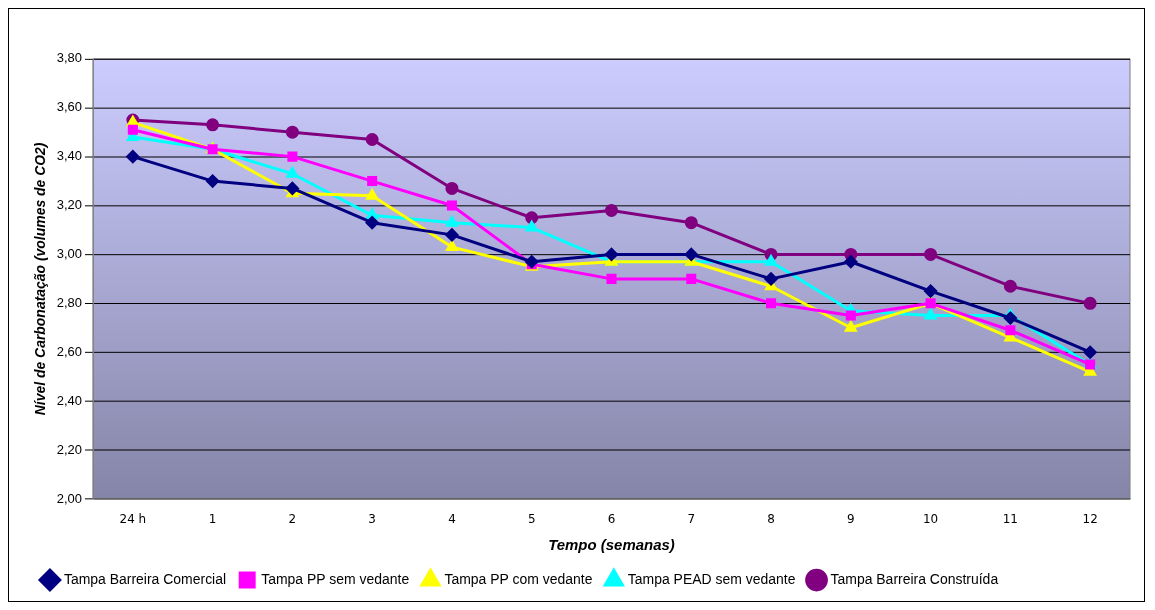 The width and height of the screenshot is (1155, 610). Describe the element at coordinates (611, 545) in the screenshot. I see `x-axis-title: Tempo (semanas)` at that location.